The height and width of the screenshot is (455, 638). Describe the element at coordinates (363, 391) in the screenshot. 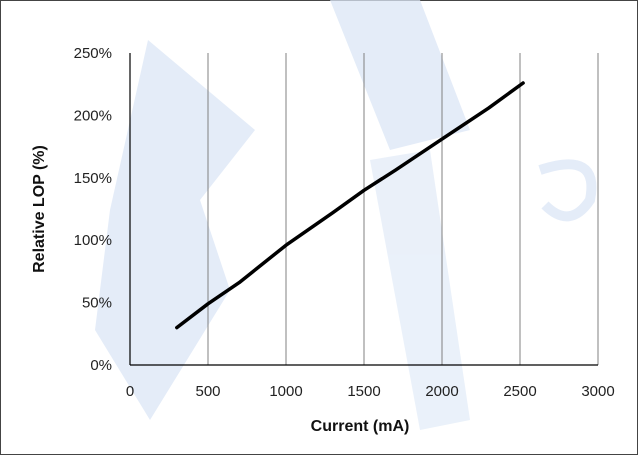

I see `x-tick-label: 1500` at that location.